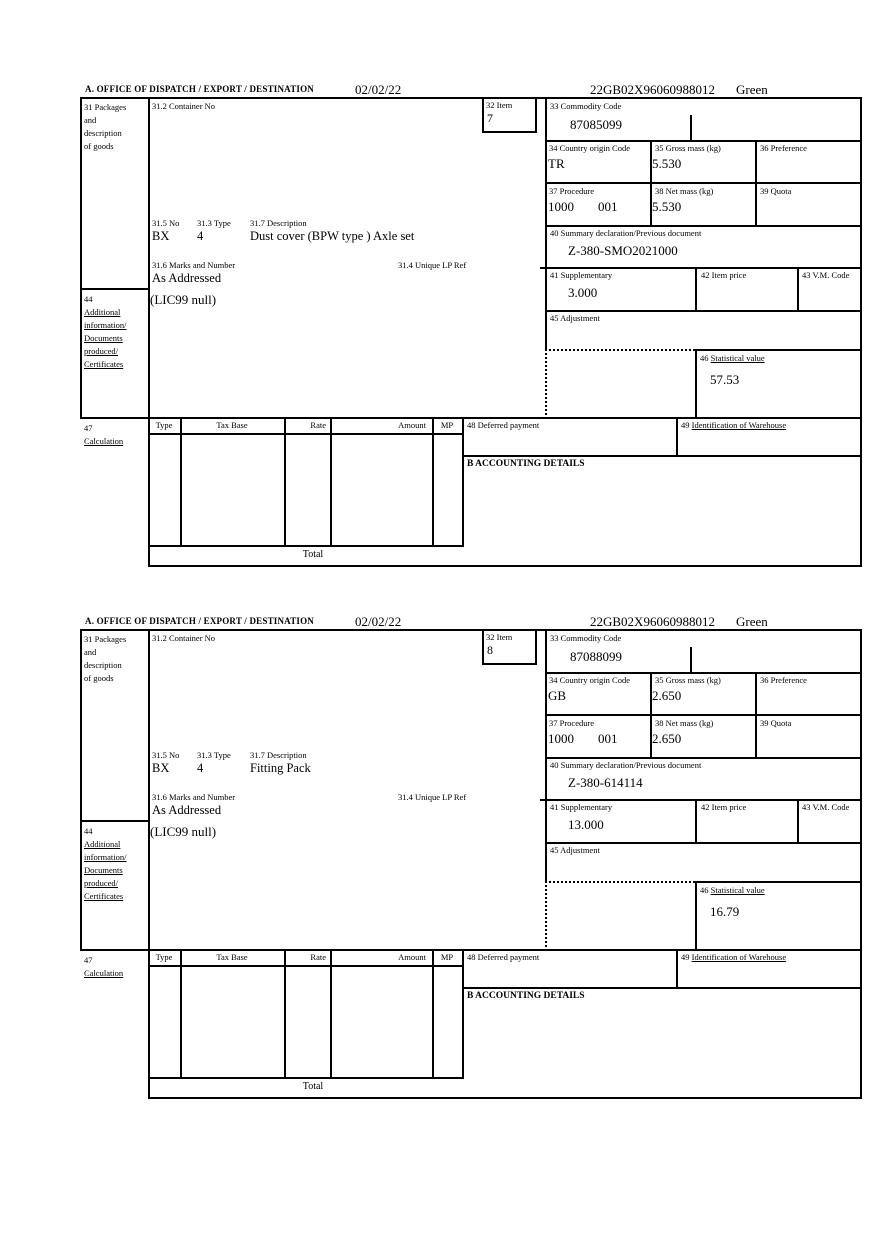 The image size is (882, 1250). What do you see at coordinates (586, 824) in the screenshot?
I see `supplementary-value: 13.000` at bounding box center [586, 824].